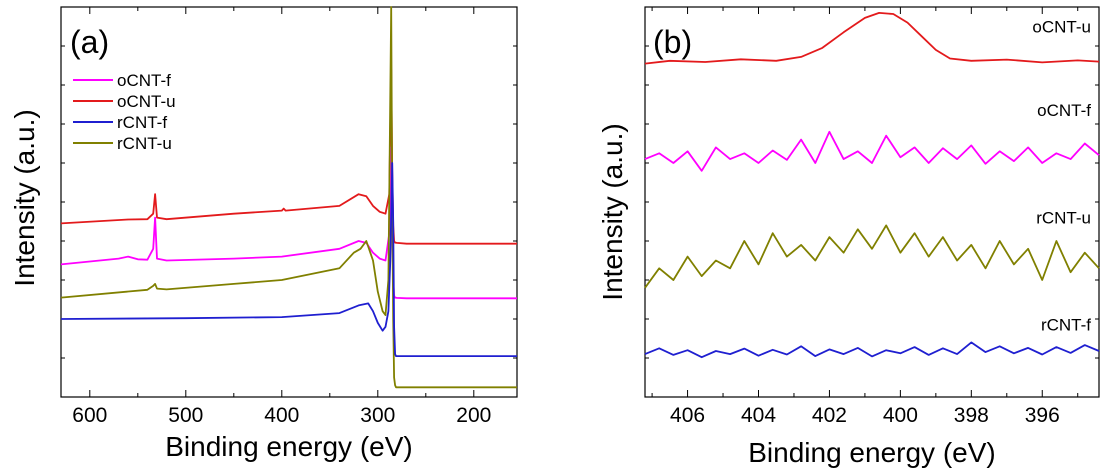 This screenshot has width=1100, height=470. What do you see at coordinates (142, 122) in the screenshot?
I see `legend-label-rCNT-f: rCNT-f` at bounding box center [142, 122].